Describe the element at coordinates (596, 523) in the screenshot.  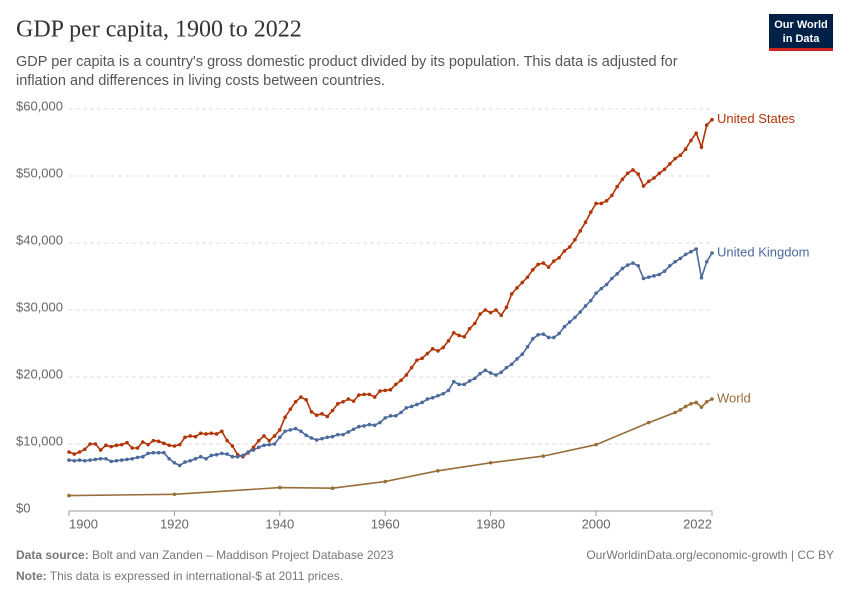
I see `x-tick-label: 2000` at that location.